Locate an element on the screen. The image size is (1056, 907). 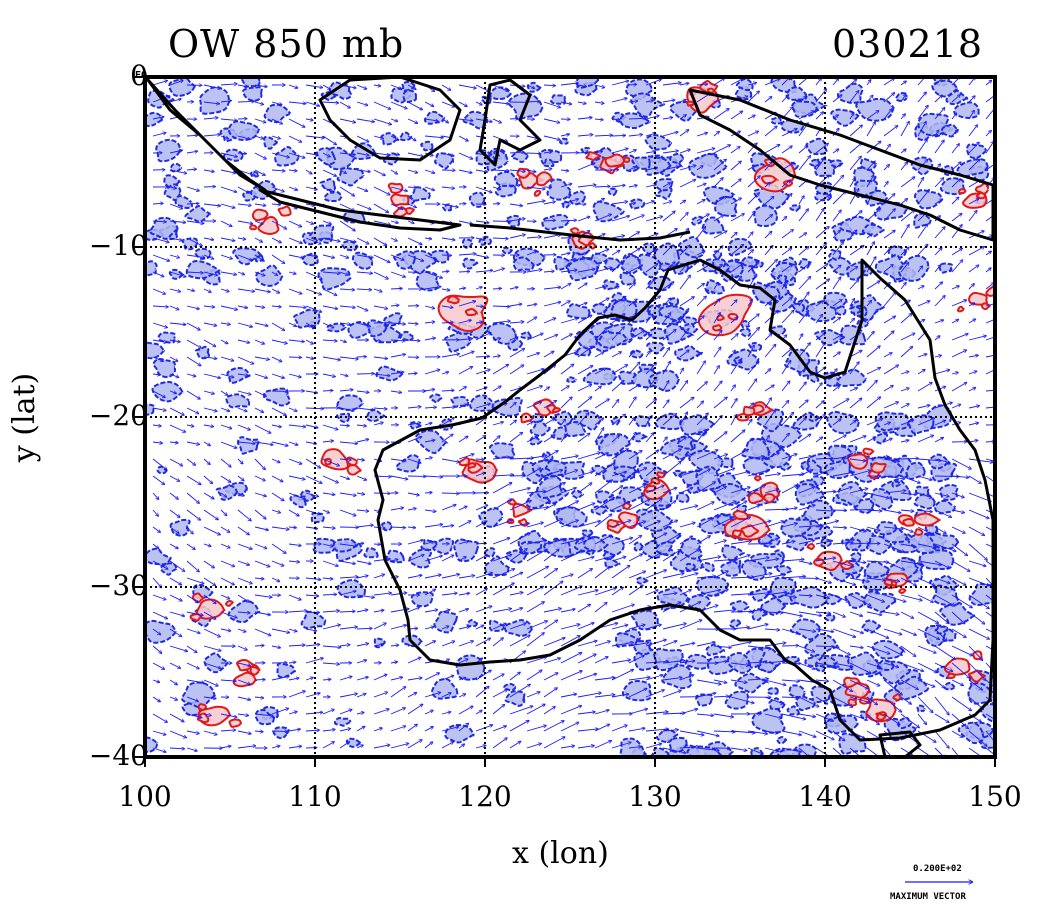
y-tick-label: 0 is located at coordinates (139, 75).